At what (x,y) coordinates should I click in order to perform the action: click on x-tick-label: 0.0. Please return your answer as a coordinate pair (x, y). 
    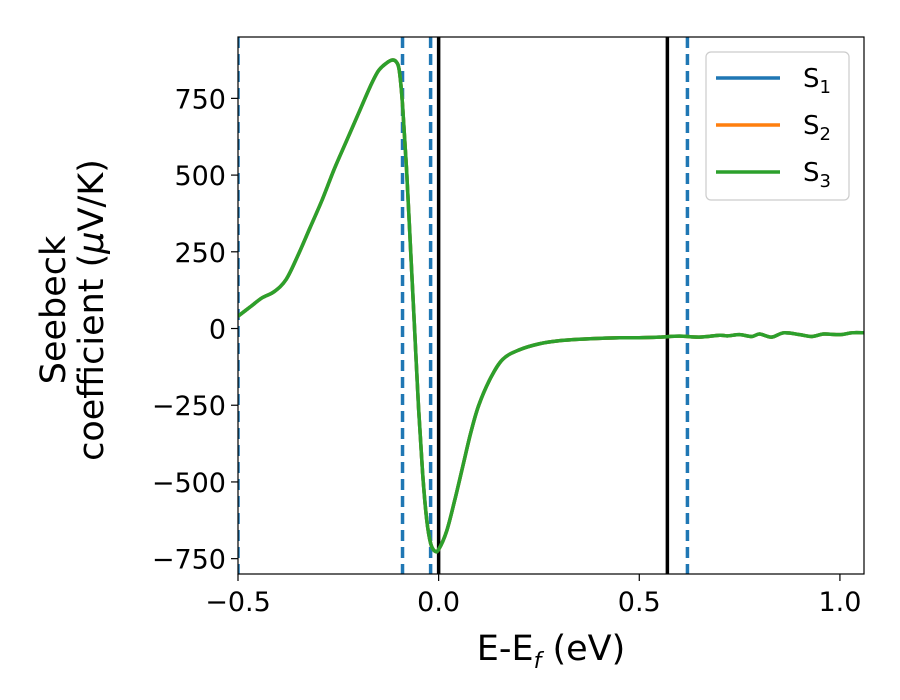
    Looking at the image, I should click on (438, 602).